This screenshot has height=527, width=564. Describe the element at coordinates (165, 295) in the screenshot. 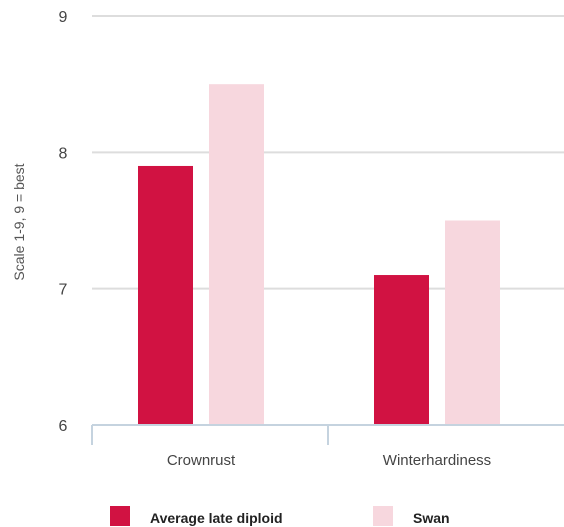

I see `bar-average-late-diploid-crownrust` at that location.